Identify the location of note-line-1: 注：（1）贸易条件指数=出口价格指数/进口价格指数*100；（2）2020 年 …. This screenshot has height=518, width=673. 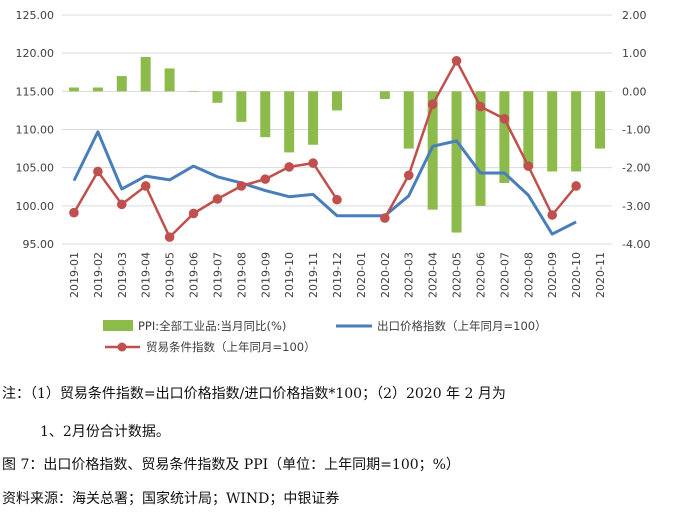
(254, 394).